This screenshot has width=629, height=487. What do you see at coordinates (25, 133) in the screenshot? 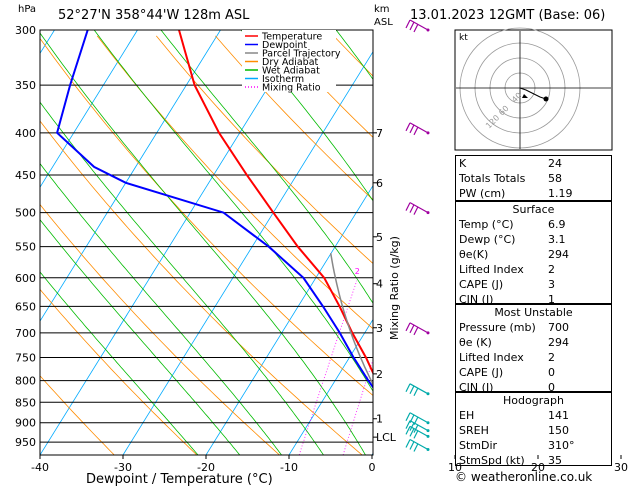
I see `pressure-tick-label: 400` at bounding box center [25, 133].